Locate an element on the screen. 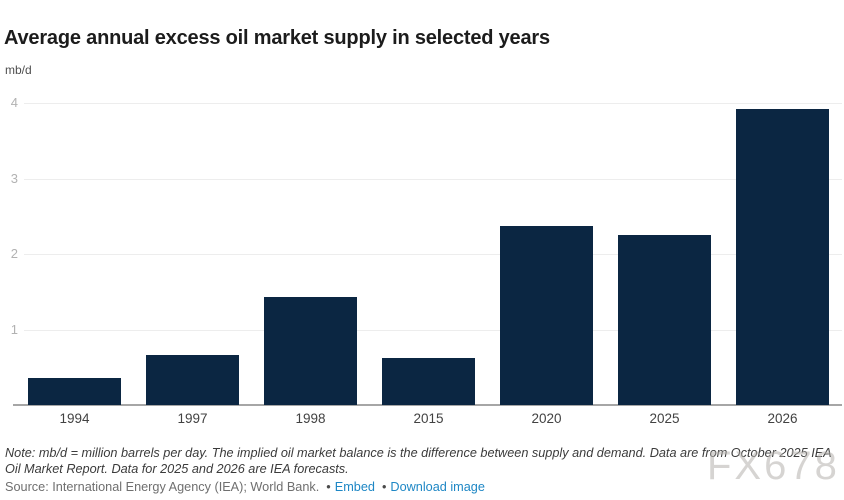 The image size is (844, 500). bar-1997 is located at coordinates (192, 380).